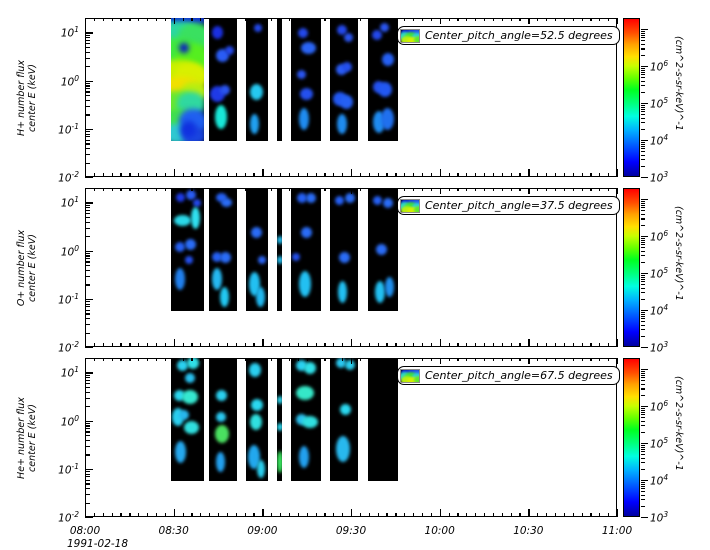 The width and height of the screenshot is (710, 550). I want to click on legend-box-he-plus: Center_pitch_angle=67.5 degrees, so click(508, 375).